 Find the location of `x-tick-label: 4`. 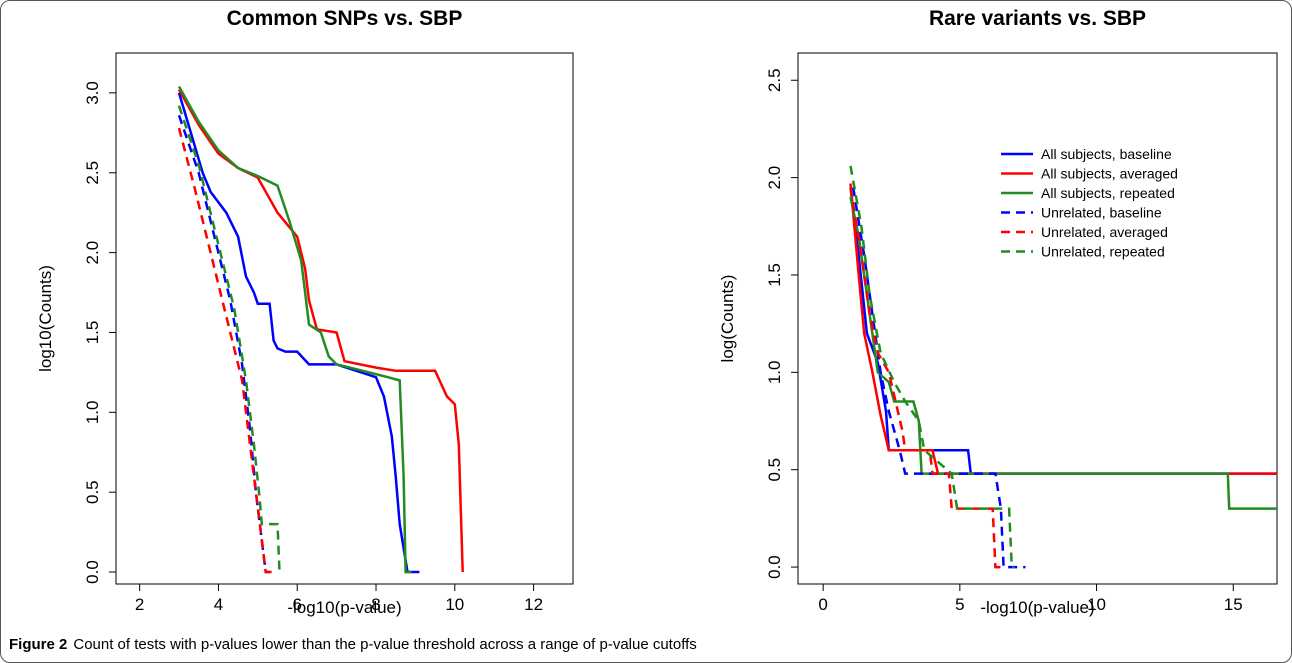

x-tick-label: 4 is located at coordinates (218, 604).